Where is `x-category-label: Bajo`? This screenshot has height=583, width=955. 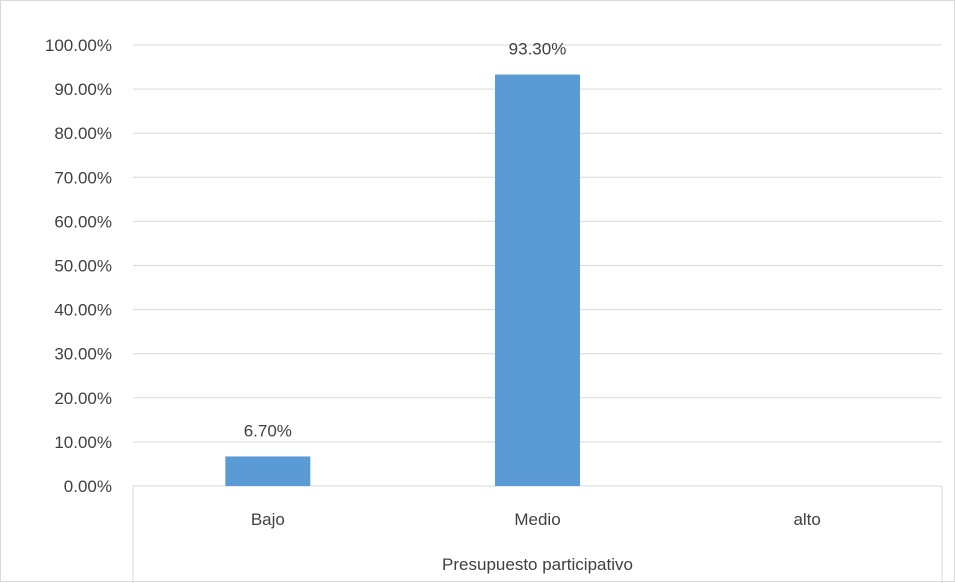
x-category-label: Bajo is located at coordinates (268, 519).